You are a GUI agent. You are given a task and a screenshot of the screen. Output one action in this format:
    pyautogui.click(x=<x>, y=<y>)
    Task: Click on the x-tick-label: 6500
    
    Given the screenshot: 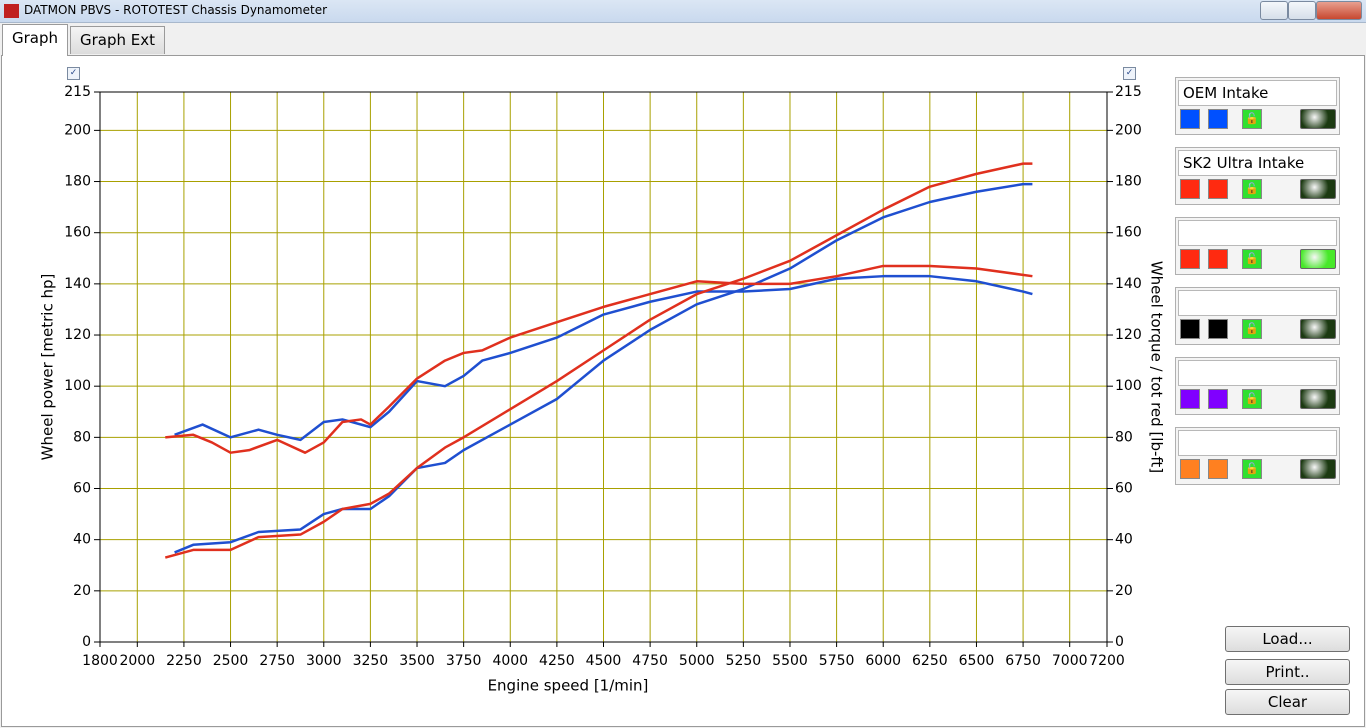 What is the action you would take?
    pyautogui.click(x=977, y=661)
    